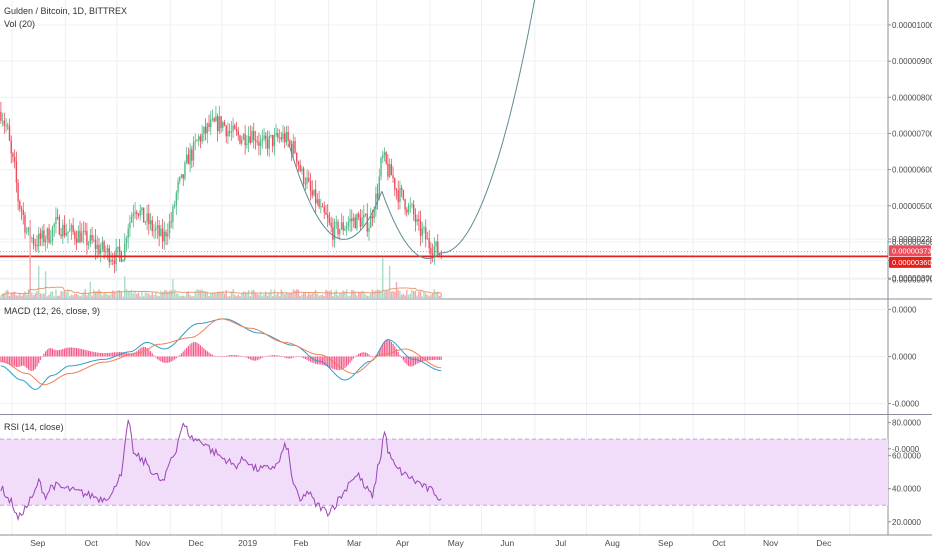  Describe the element at coordinates (221, 260) in the screenshot. I see `volume-pane` at that location.